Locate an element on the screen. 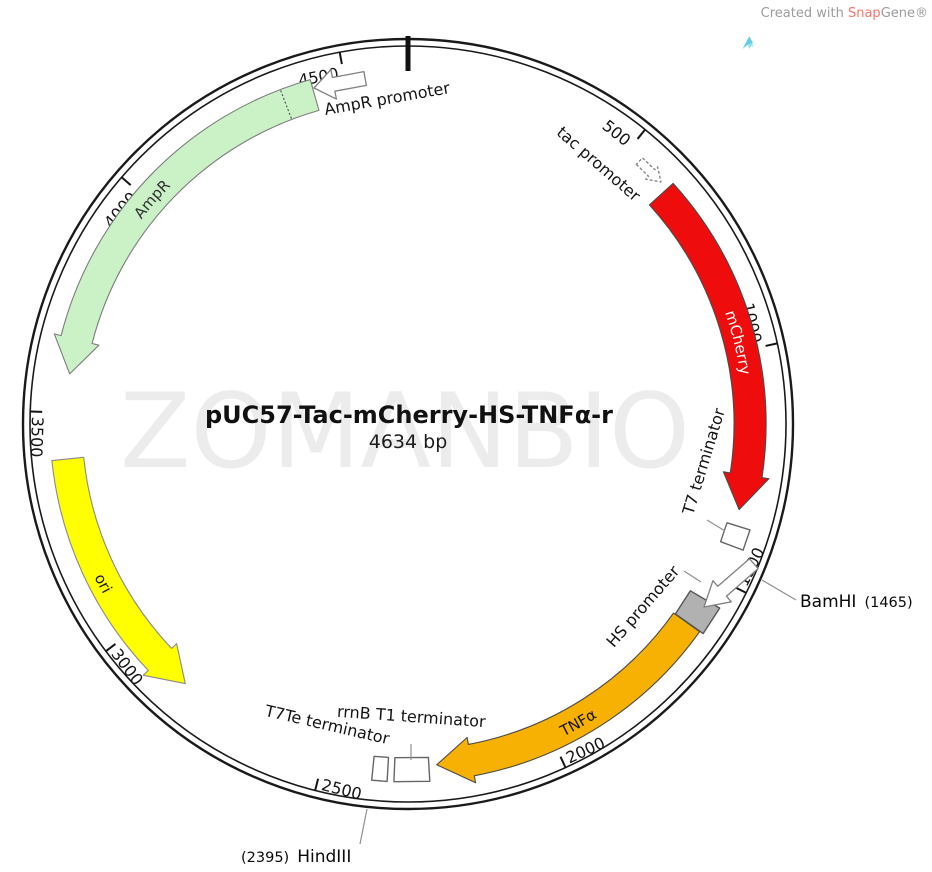 The image size is (932, 872). feature-rrnb-t1-terminator is located at coordinates (412, 769).